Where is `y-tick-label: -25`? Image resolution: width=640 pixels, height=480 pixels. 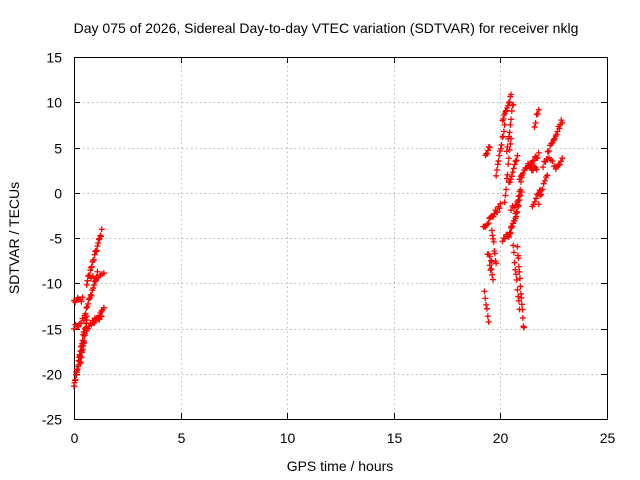 y-tick-label: -25 is located at coordinates (52, 420).